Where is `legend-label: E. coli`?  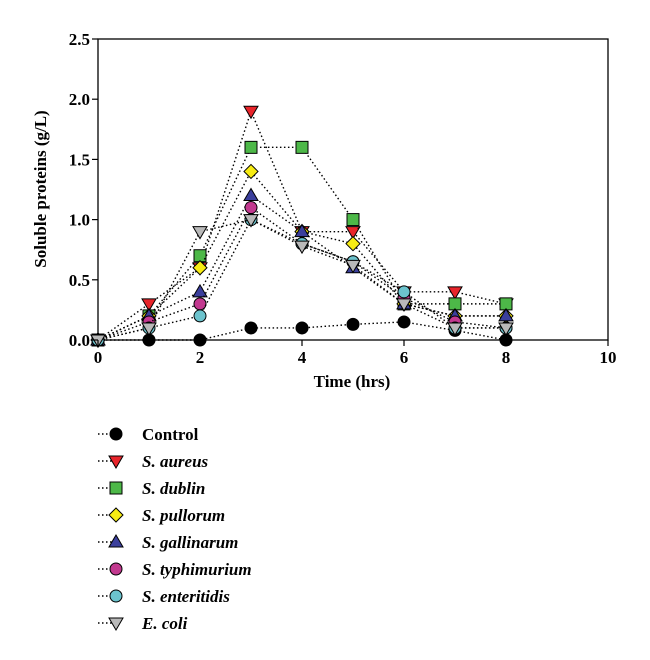 legend-label: E. coli is located at coordinates (164, 623).